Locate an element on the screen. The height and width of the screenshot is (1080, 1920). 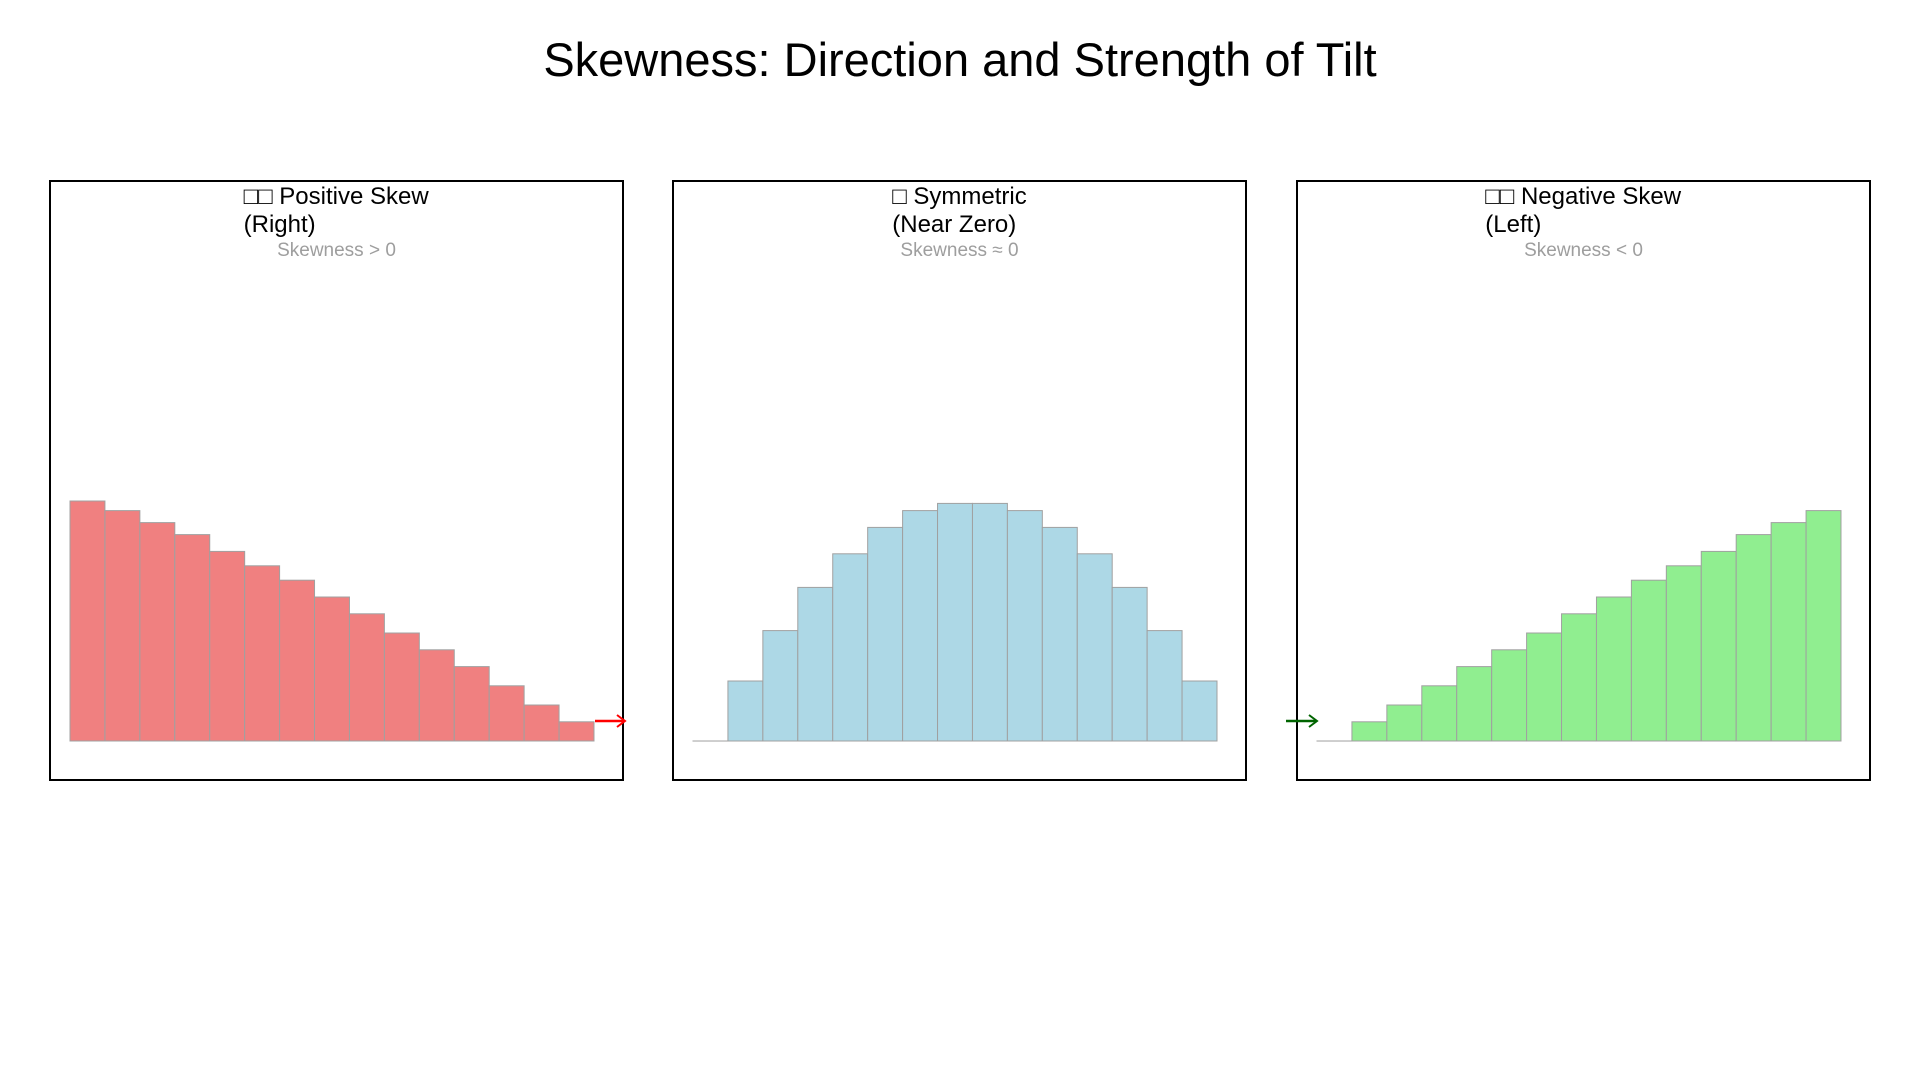
negative-skewness-label: Skewness < 0 is located at coordinates (1583, 250).